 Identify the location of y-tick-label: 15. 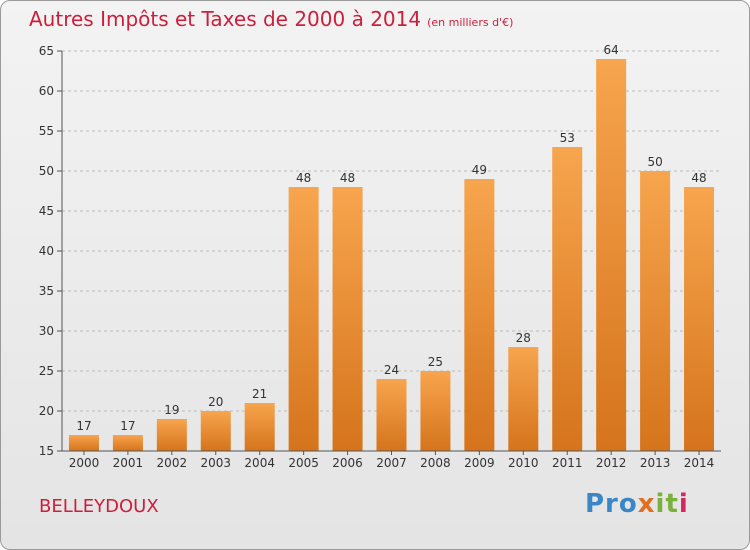
(46, 451).